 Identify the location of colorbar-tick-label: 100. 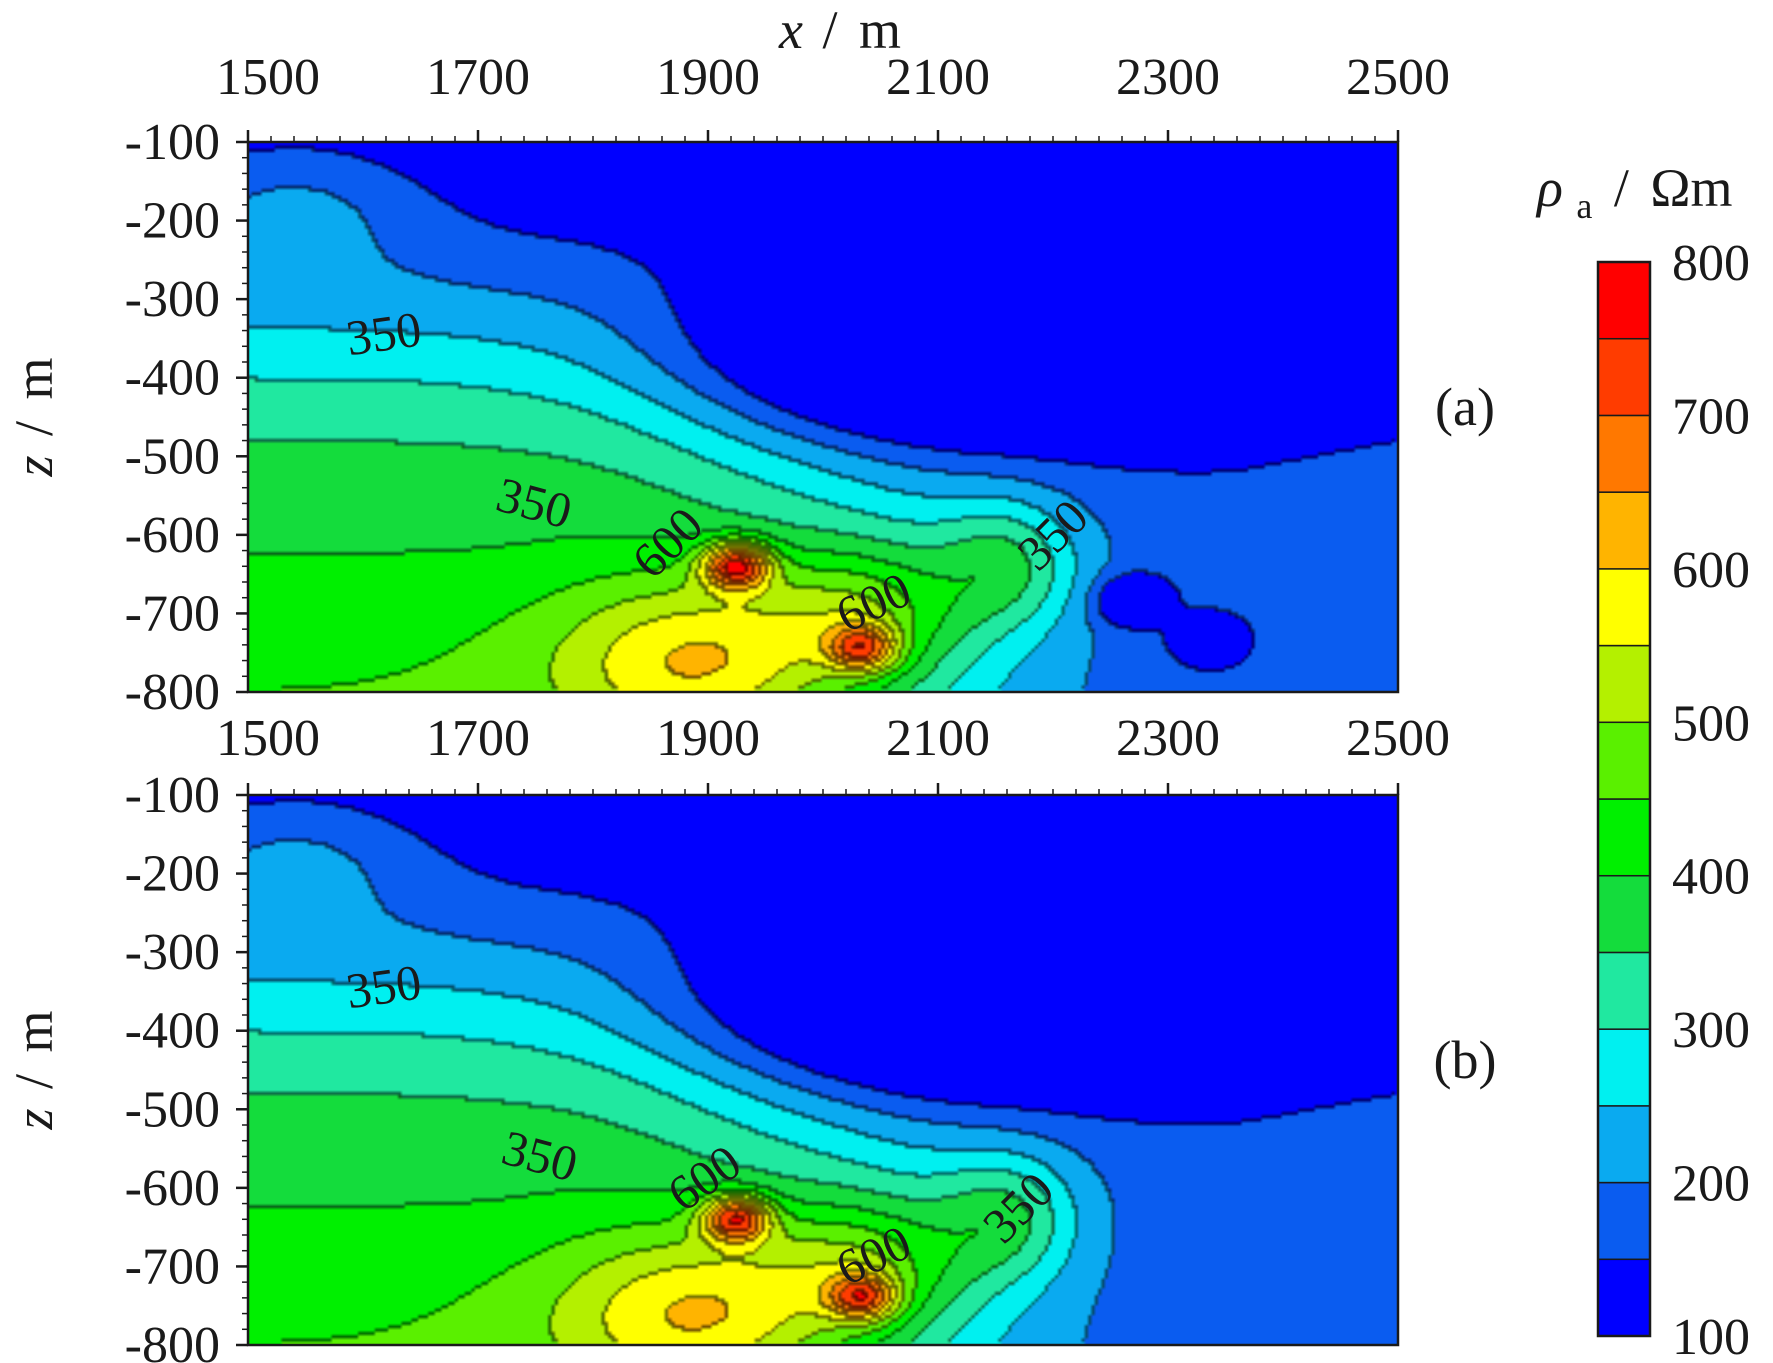
(1711, 1336).